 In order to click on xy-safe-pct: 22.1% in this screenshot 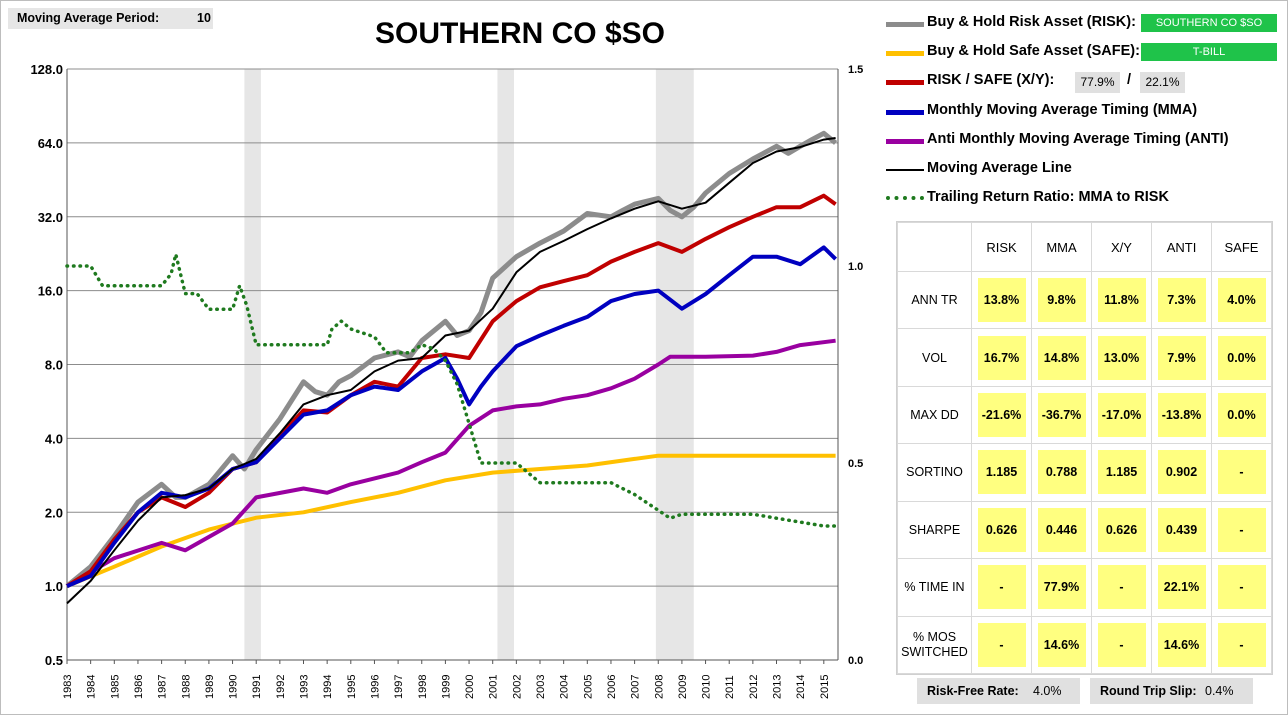, I will do `click(1162, 82)`.